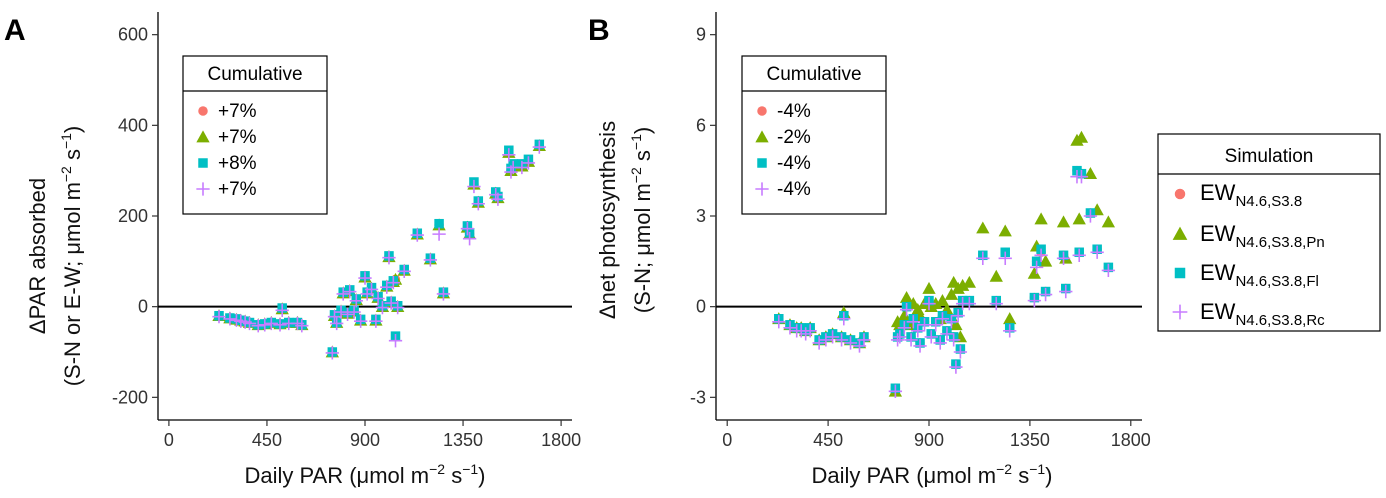 The height and width of the screenshot is (498, 1386). What do you see at coordinates (701, 216) in the screenshot?
I see `panel-b-y-tick-label: 3` at bounding box center [701, 216].